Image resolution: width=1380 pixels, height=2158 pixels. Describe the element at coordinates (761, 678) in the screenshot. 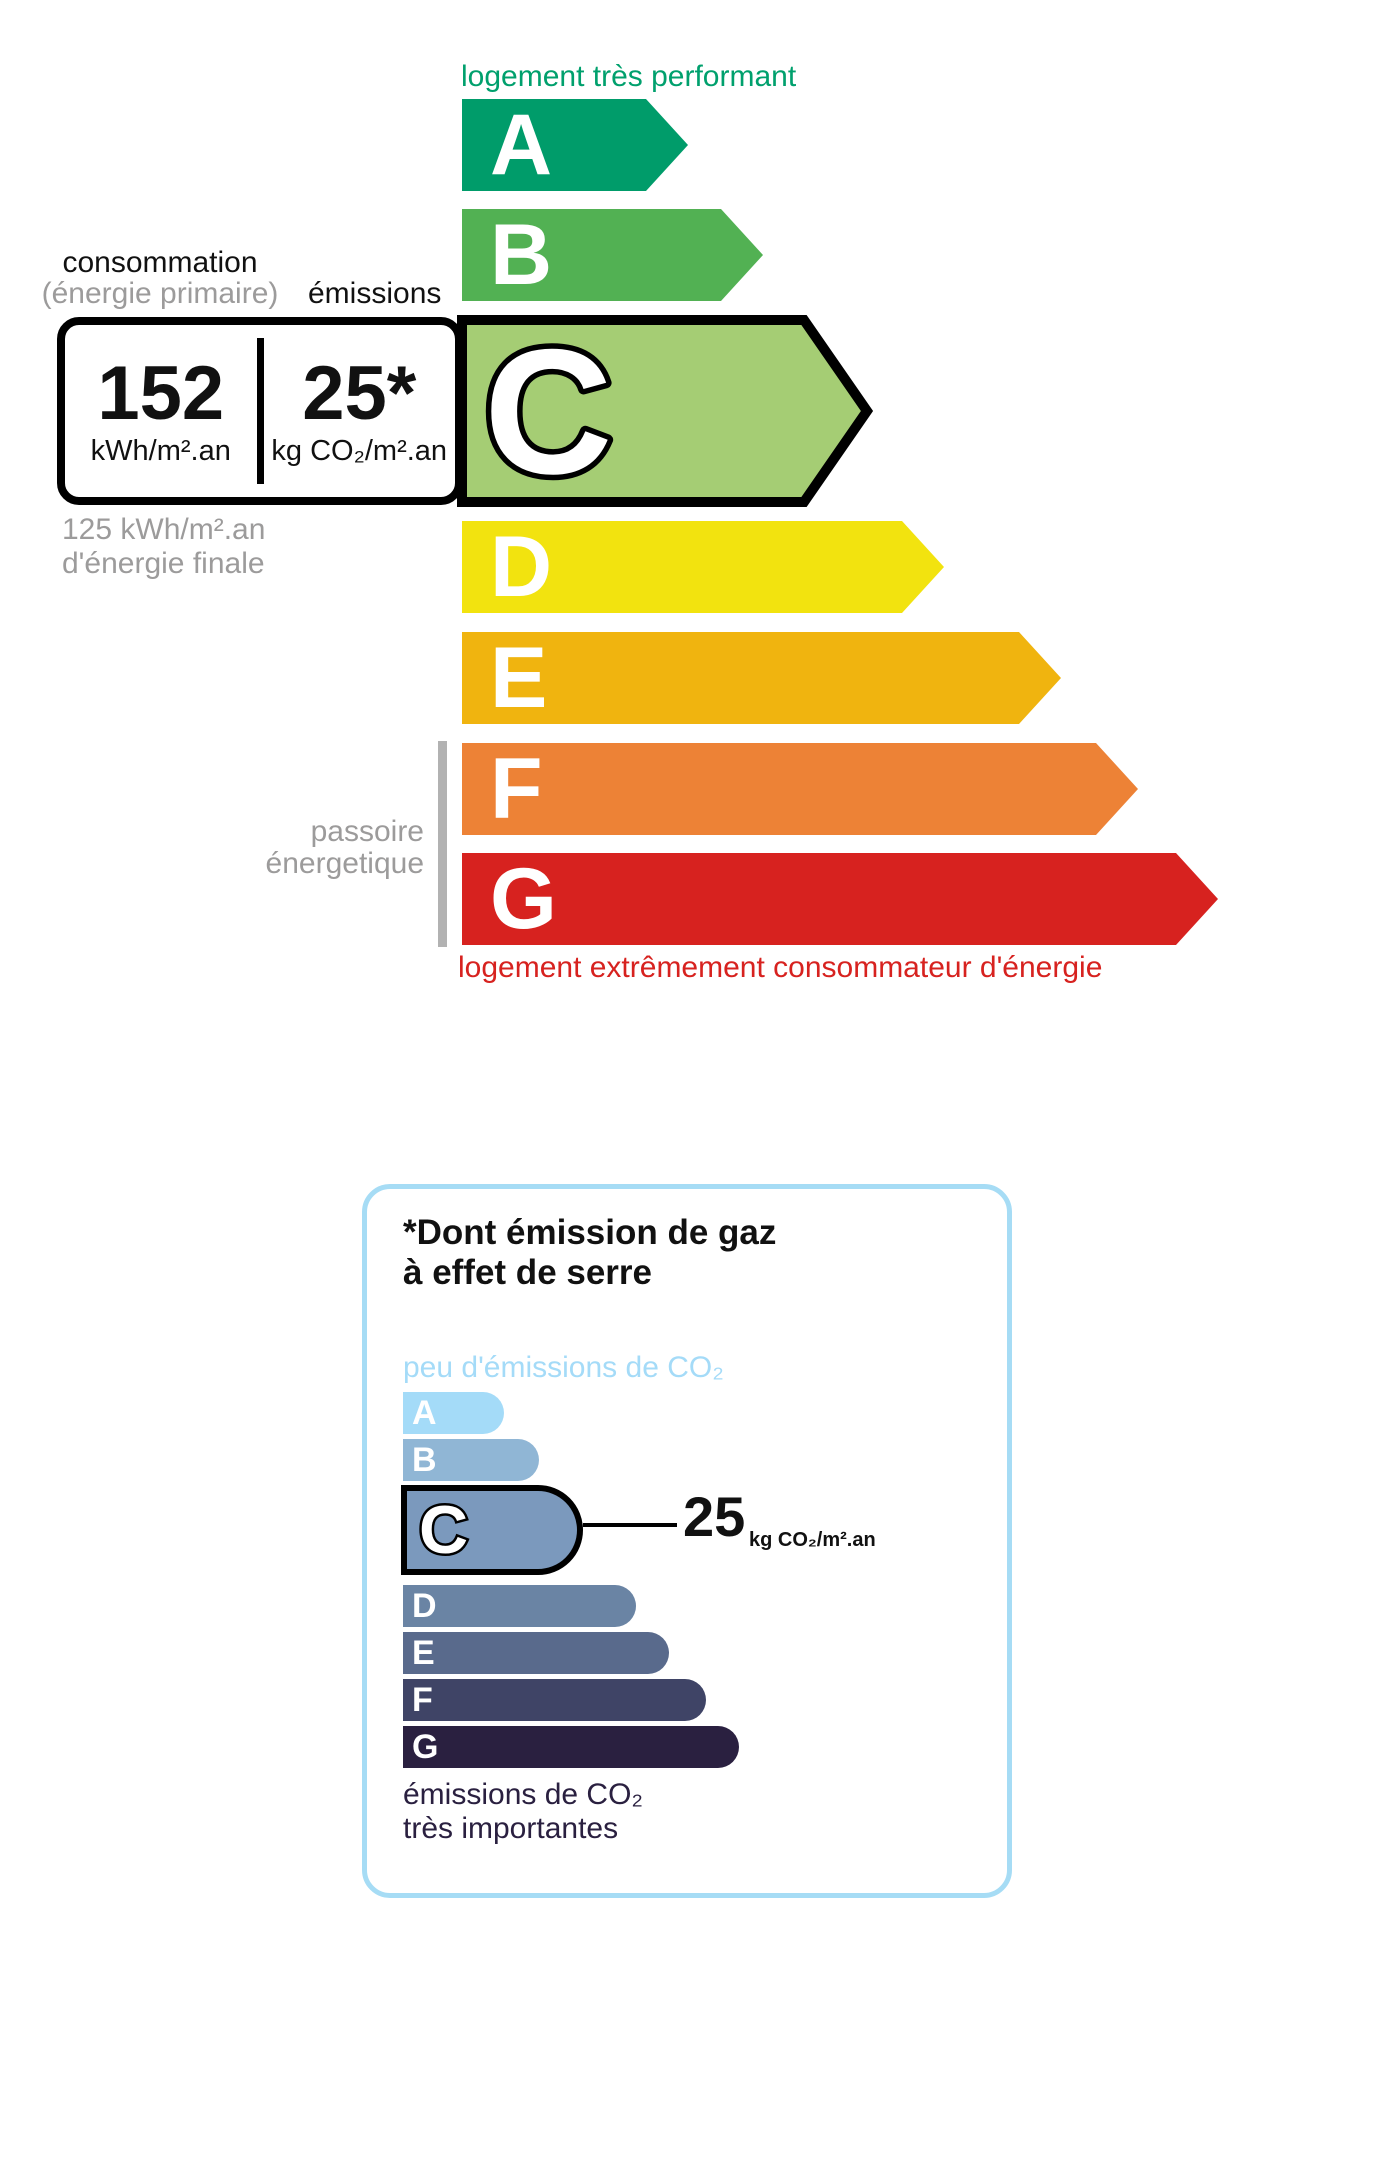

I see `class-e-arrow: E` at that location.